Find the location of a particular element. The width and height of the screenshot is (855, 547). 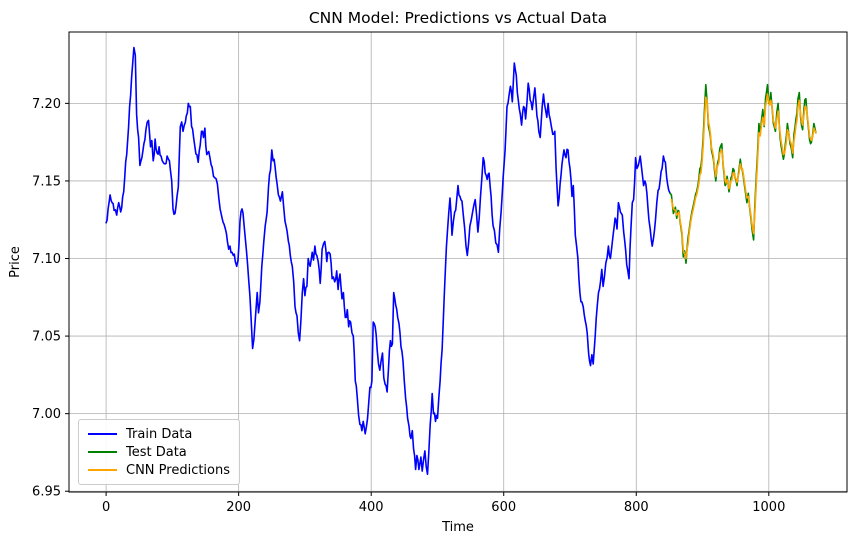

svg-text: 7.00 is located at coordinates (46, 414).